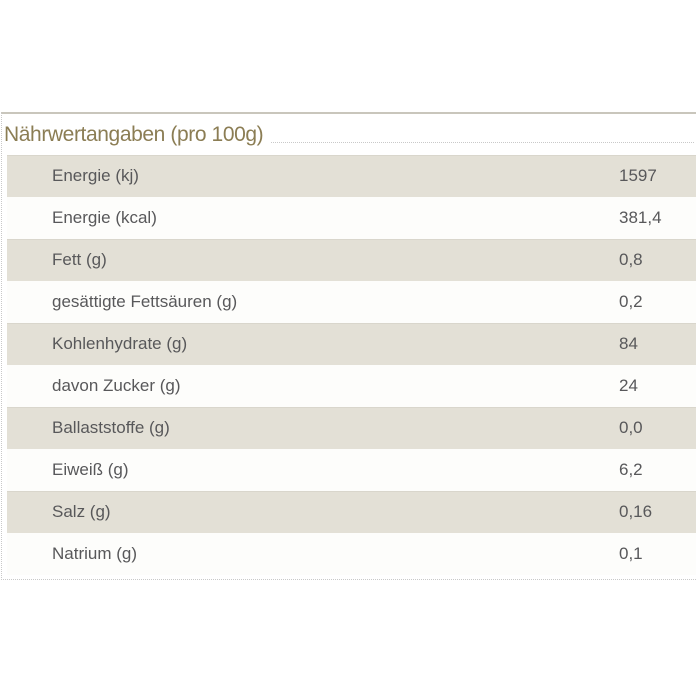 The width and height of the screenshot is (700, 700). What do you see at coordinates (95, 553) in the screenshot?
I see `nutrient-label: Natrium (g)` at bounding box center [95, 553].